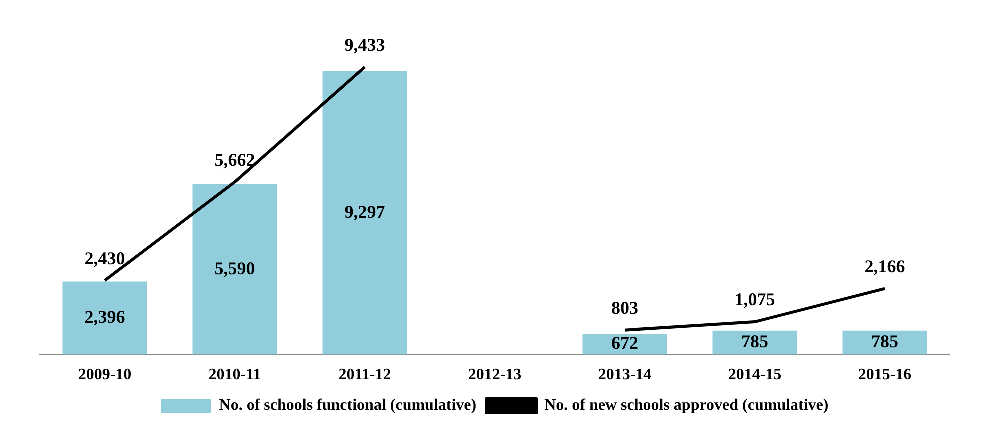 Image resolution: width=1000 pixels, height=434 pixels. I want to click on data-label: 2,396, so click(105, 316).